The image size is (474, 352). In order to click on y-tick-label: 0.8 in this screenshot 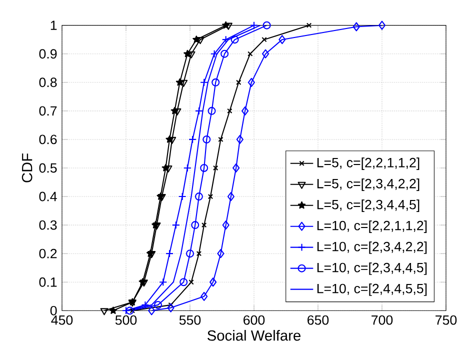, I will do `click(48, 83)`.